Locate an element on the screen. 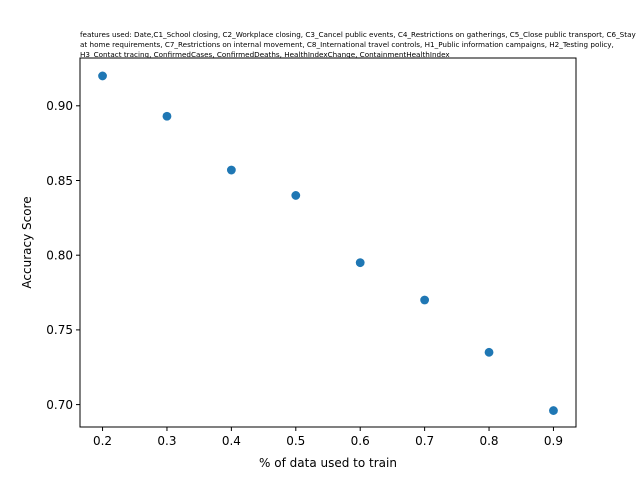 The width and height of the screenshot is (640, 484). x-tick-label: 0.3 is located at coordinates (166, 441).